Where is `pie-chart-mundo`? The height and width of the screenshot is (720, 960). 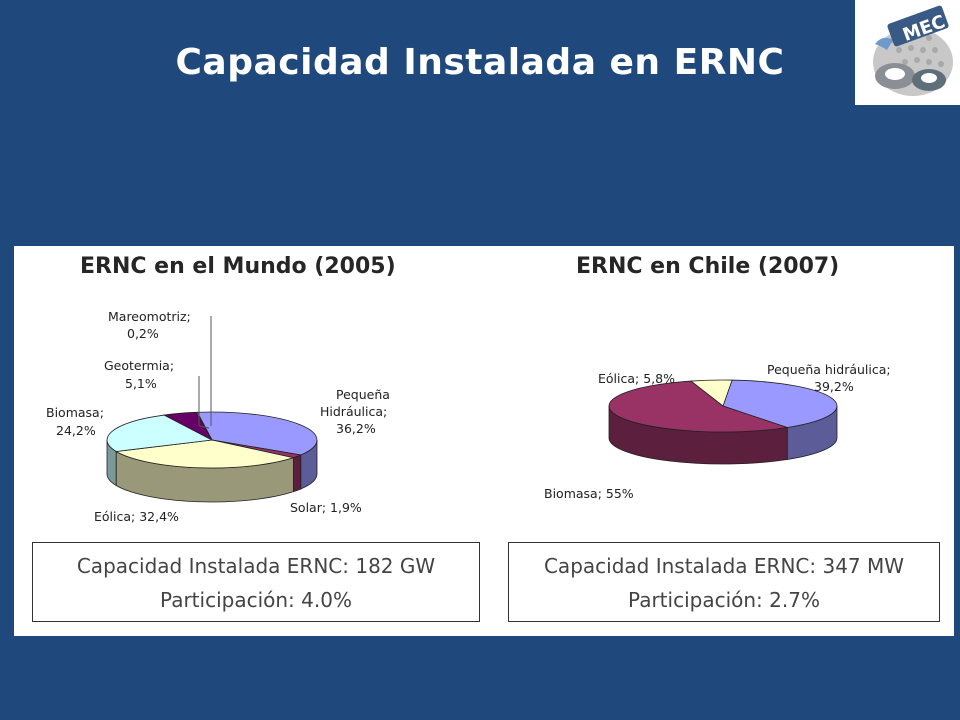
pie-chart-mundo is located at coordinates (212, 457).